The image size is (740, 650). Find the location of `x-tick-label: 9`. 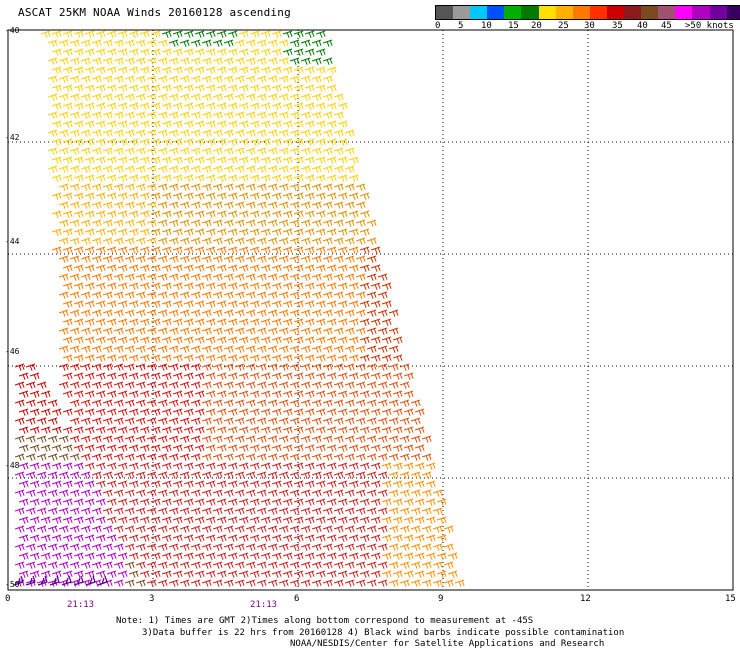

x-tick-label: 9 is located at coordinates (441, 599).